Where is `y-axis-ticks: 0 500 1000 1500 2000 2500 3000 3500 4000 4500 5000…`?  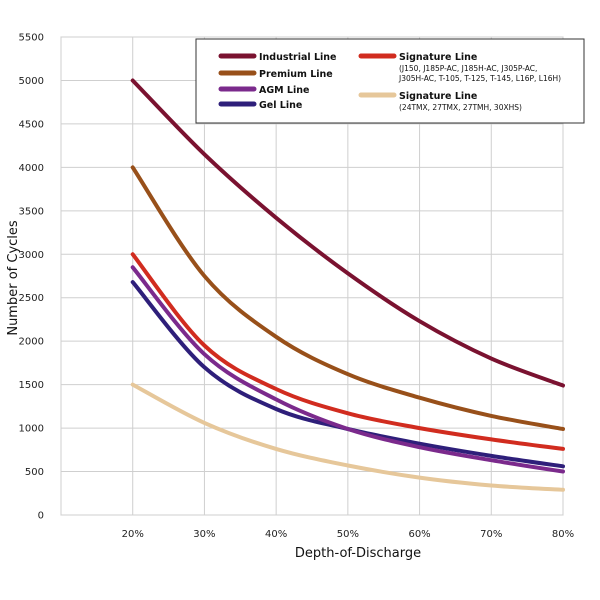
y-axis-ticks: 0 500 1000 1500 2000 2500 3000 3500 4000 4500 5000… is located at coordinates (31, 277).